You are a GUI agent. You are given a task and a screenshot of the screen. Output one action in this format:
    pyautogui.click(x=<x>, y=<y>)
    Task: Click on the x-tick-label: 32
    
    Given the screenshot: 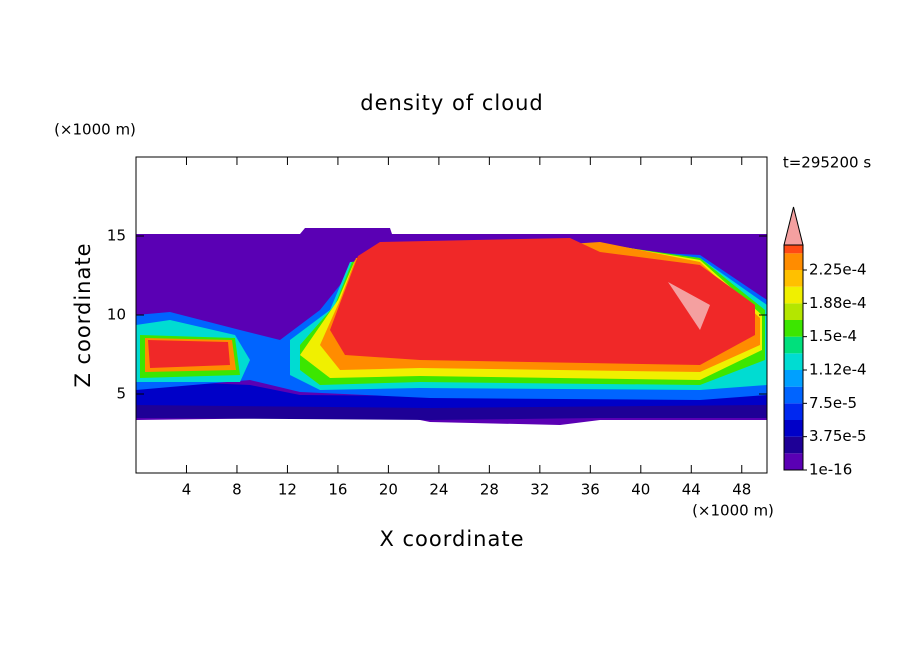 What is the action you would take?
    pyautogui.click(x=539, y=490)
    